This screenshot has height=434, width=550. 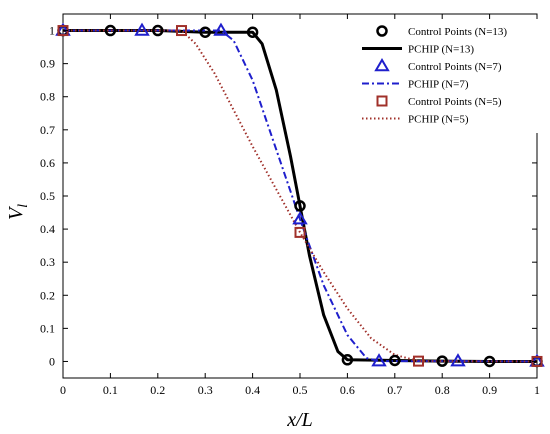 What do you see at coordinates (438, 120) in the screenshot?
I see `legend-label: PCHIP (N=5)` at bounding box center [438, 120].